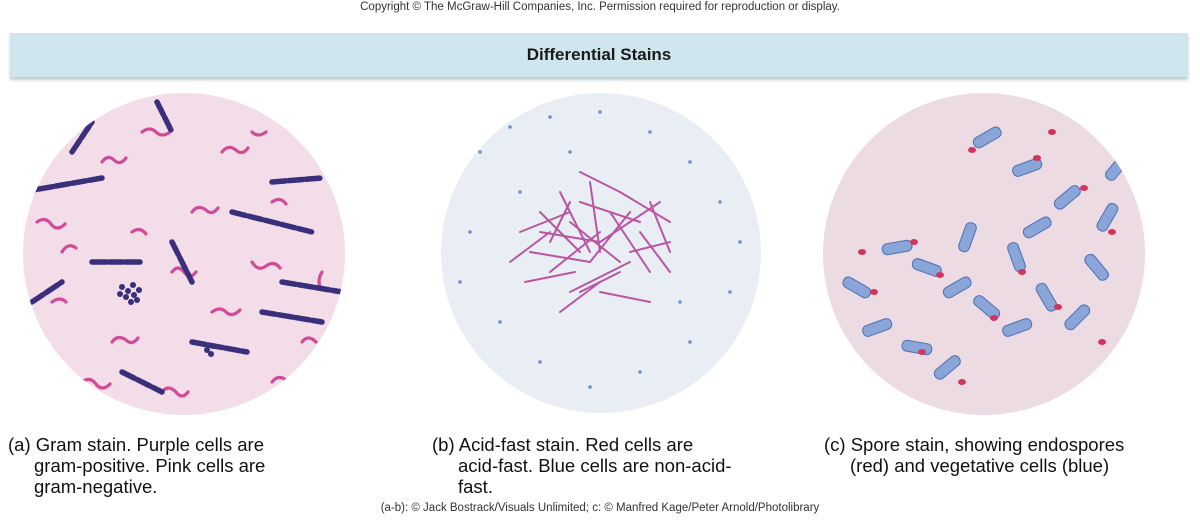 The height and width of the screenshot is (520, 1200). Describe the element at coordinates (150, 465) in the screenshot. I see `caption-line: gram-positive. Pink cells are` at that location.